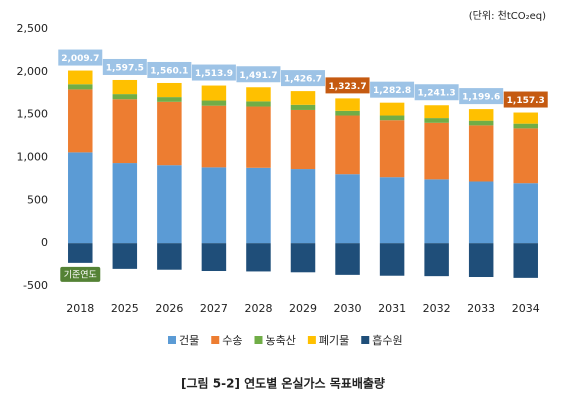 The height and width of the screenshot is (410, 566). I want to click on legend-label: 건물, so click(189, 340).